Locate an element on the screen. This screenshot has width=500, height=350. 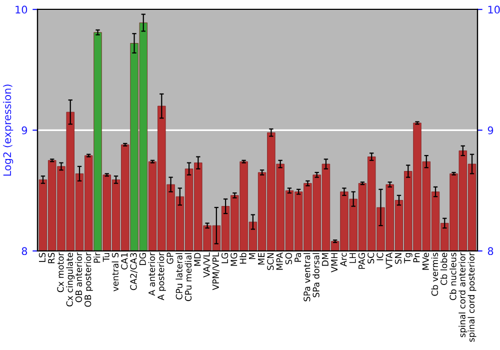
x-tick-label: SPa dorsal is located at coordinates (316, 275).